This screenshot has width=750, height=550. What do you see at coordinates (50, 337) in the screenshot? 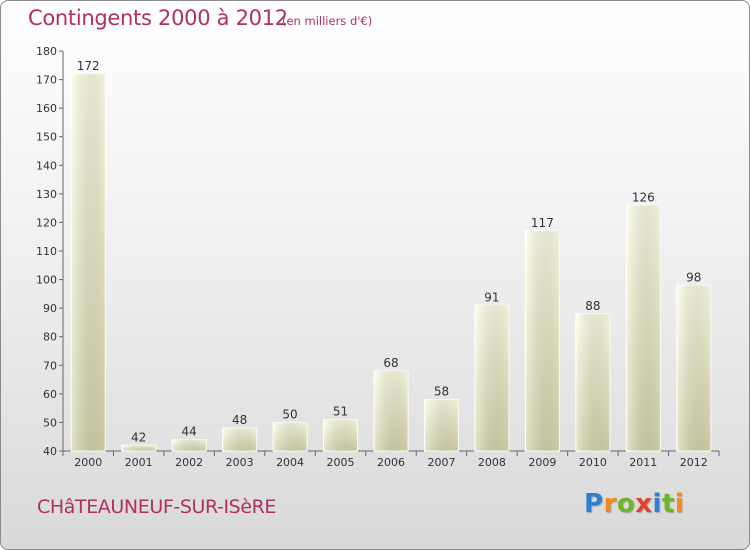
I see `y-tick-label: 80` at bounding box center [50, 337].